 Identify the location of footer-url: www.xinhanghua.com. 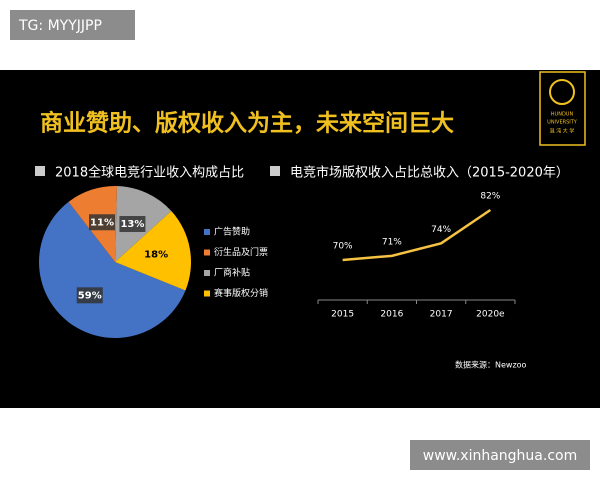
(500, 456).